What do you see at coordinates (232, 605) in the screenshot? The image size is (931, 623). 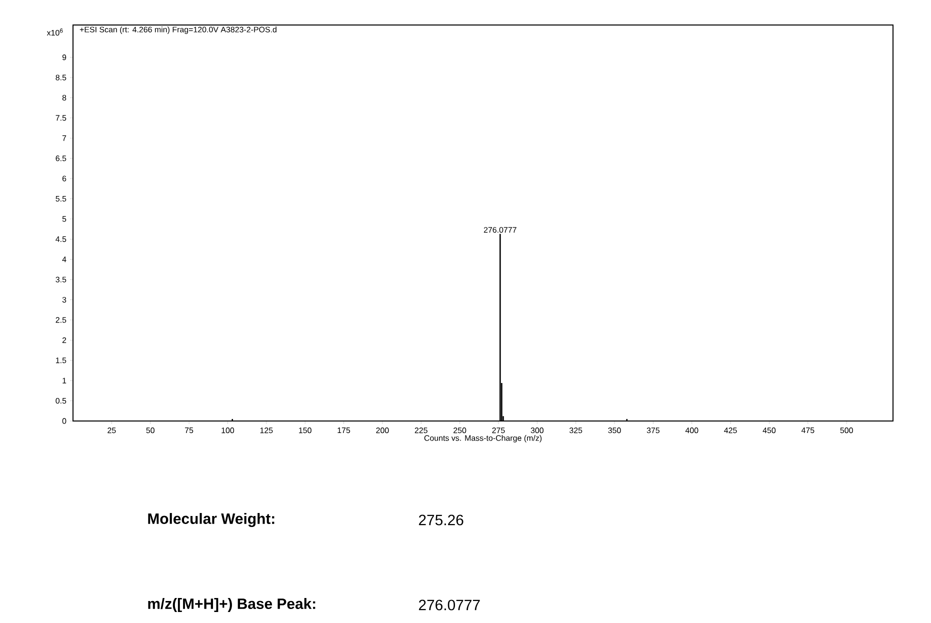 I see `text: m/z([M+H]+) Base Peak:` at bounding box center [232, 605].